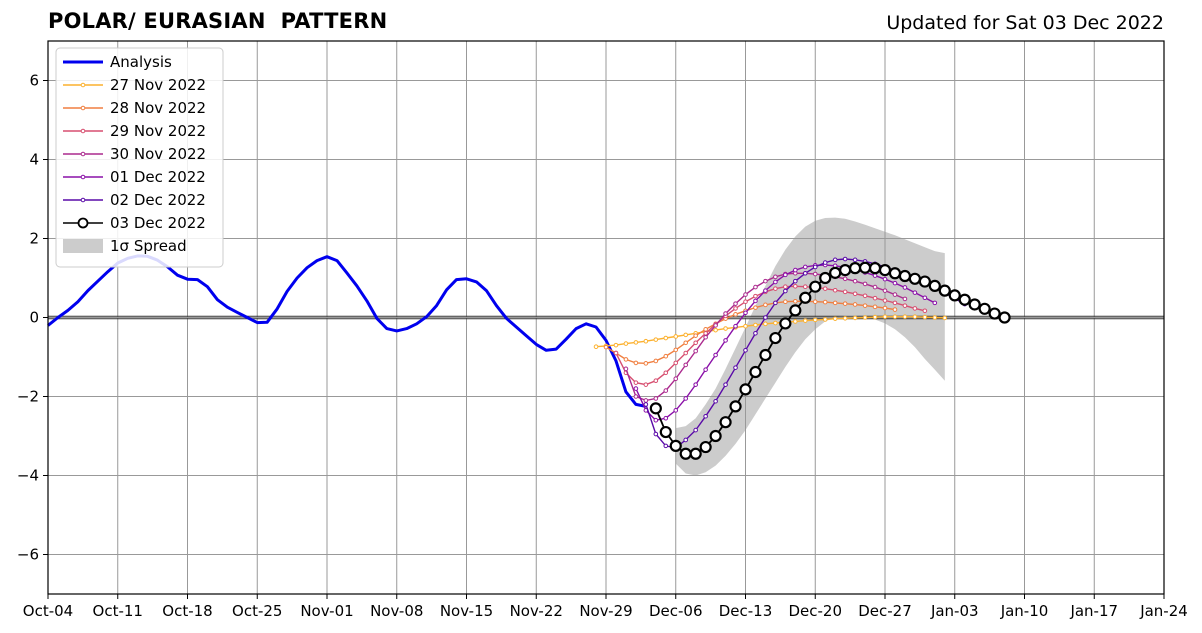 This screenshot has width=1202, height=633. What do you see at coordinates (34, 239) in the screenshot?
I see `y-tick-label: 2` at bounding box center [34, 239].